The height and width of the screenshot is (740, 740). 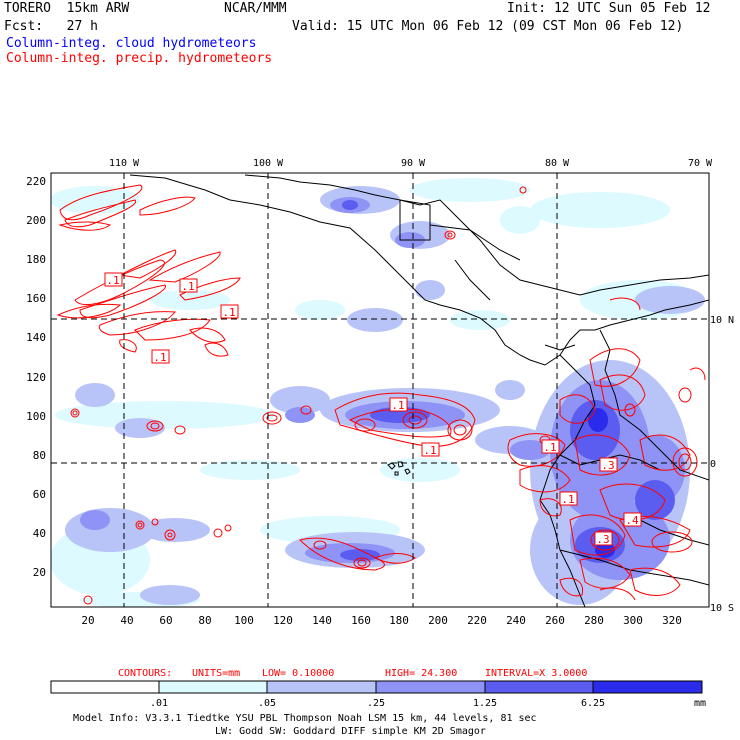 I want to click on svg-text: .4, so click(x=632, y=520).